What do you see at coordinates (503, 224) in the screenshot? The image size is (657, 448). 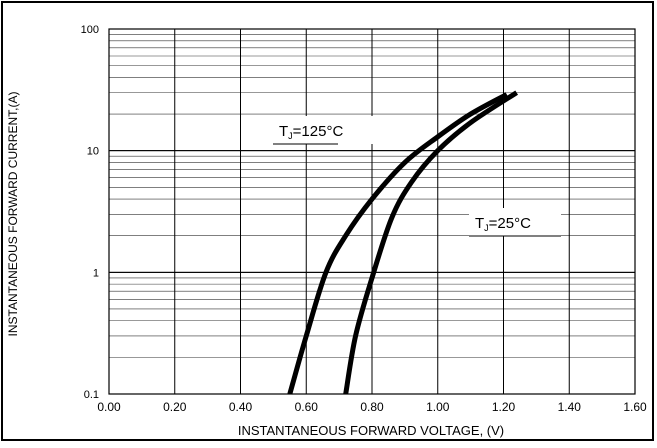 I see `series-label-2: TJ=25°C` at bounding box center [503, 224].